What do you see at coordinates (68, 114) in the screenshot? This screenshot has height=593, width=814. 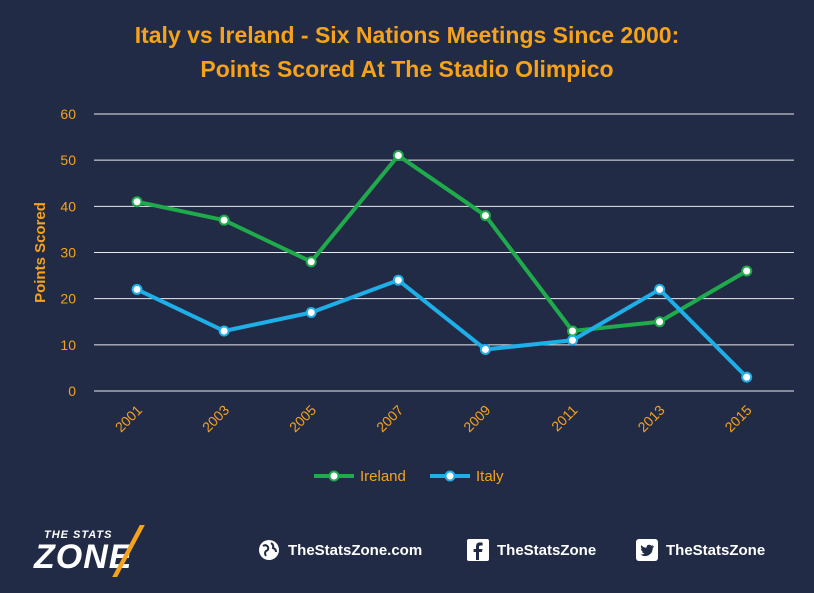 I see `y-tick-label: 60` at bounding box center [68, 114].